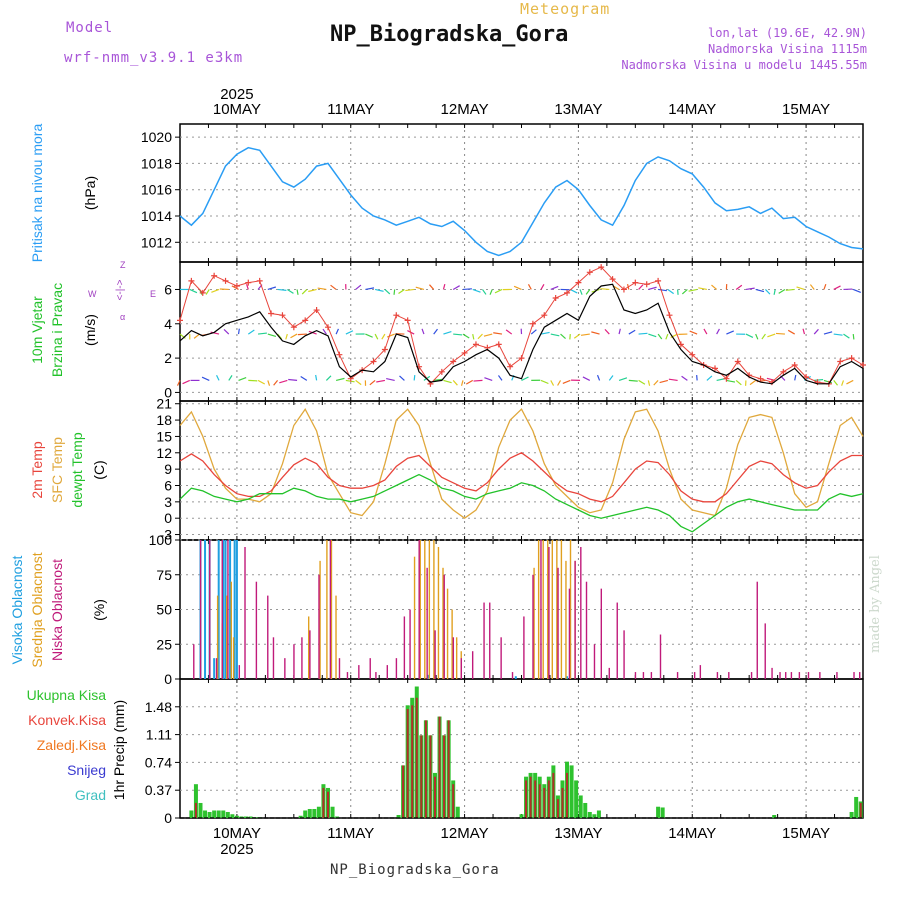 The width and height of the screenshot is (900, 900). Describe the element at coordinates (236, 94) in the screenshot. I see `year-label-top: 2025` at that location.